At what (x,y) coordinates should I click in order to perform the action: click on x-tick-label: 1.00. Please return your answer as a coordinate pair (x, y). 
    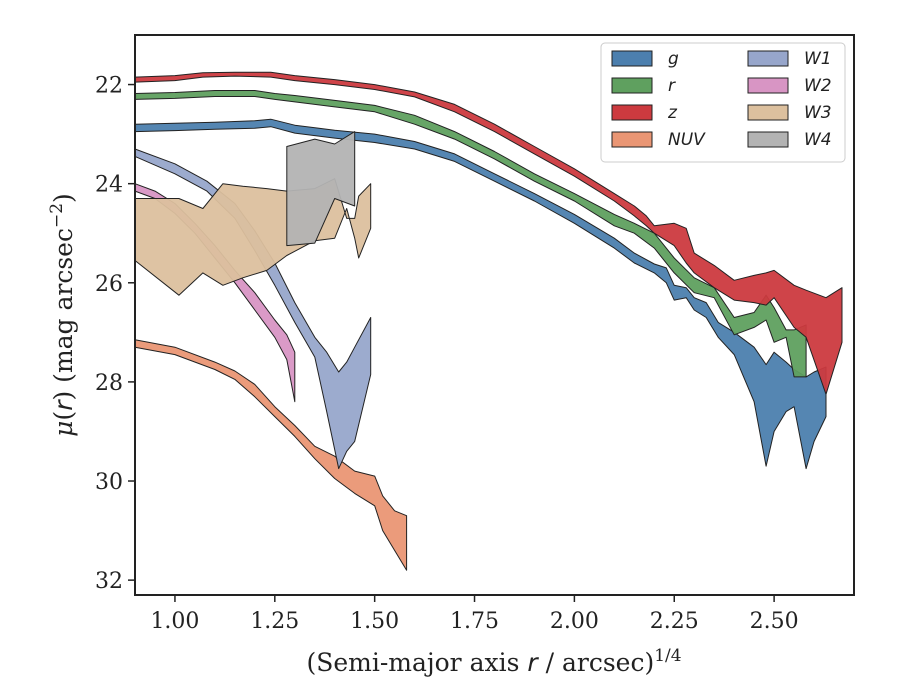
    Looking at the image, I should click on (174, 621).